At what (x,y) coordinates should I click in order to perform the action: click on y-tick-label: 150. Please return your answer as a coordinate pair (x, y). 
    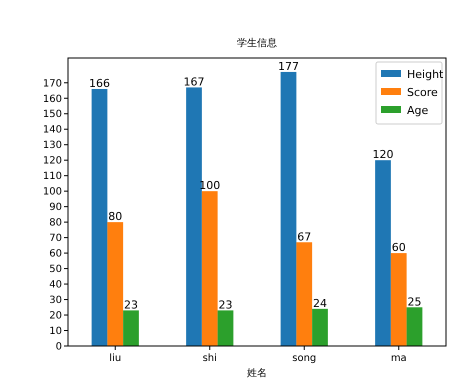
    Looking at the image, I should click on (52, 114).